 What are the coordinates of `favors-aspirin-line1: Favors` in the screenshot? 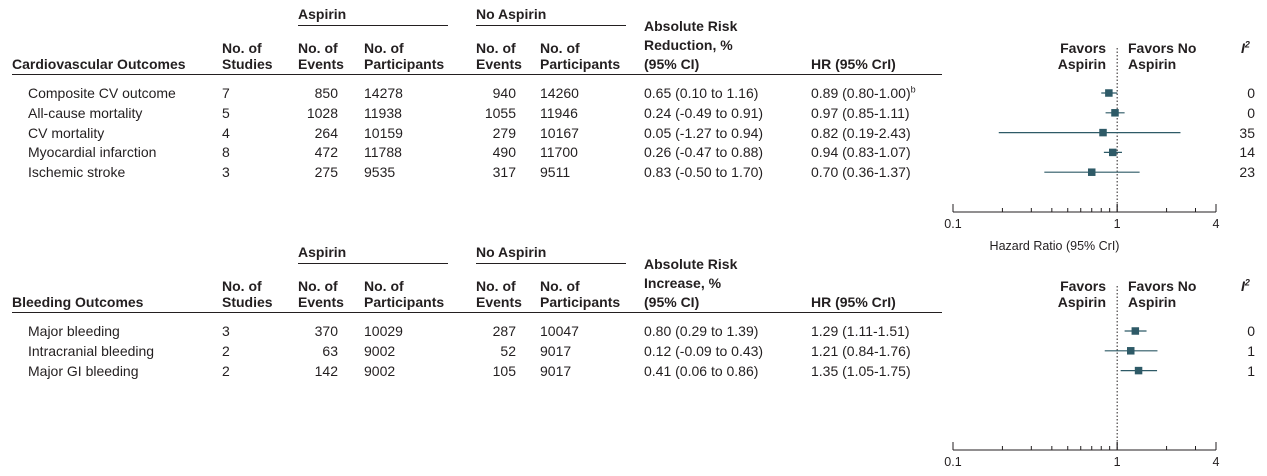 It's located at (1083, 48).